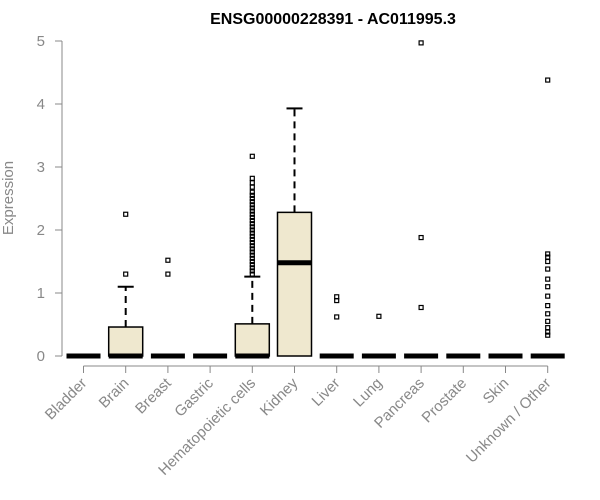 This screenshot has height=500, width=600. I want to click on x-tick-label: Brain, so click(114, 393).